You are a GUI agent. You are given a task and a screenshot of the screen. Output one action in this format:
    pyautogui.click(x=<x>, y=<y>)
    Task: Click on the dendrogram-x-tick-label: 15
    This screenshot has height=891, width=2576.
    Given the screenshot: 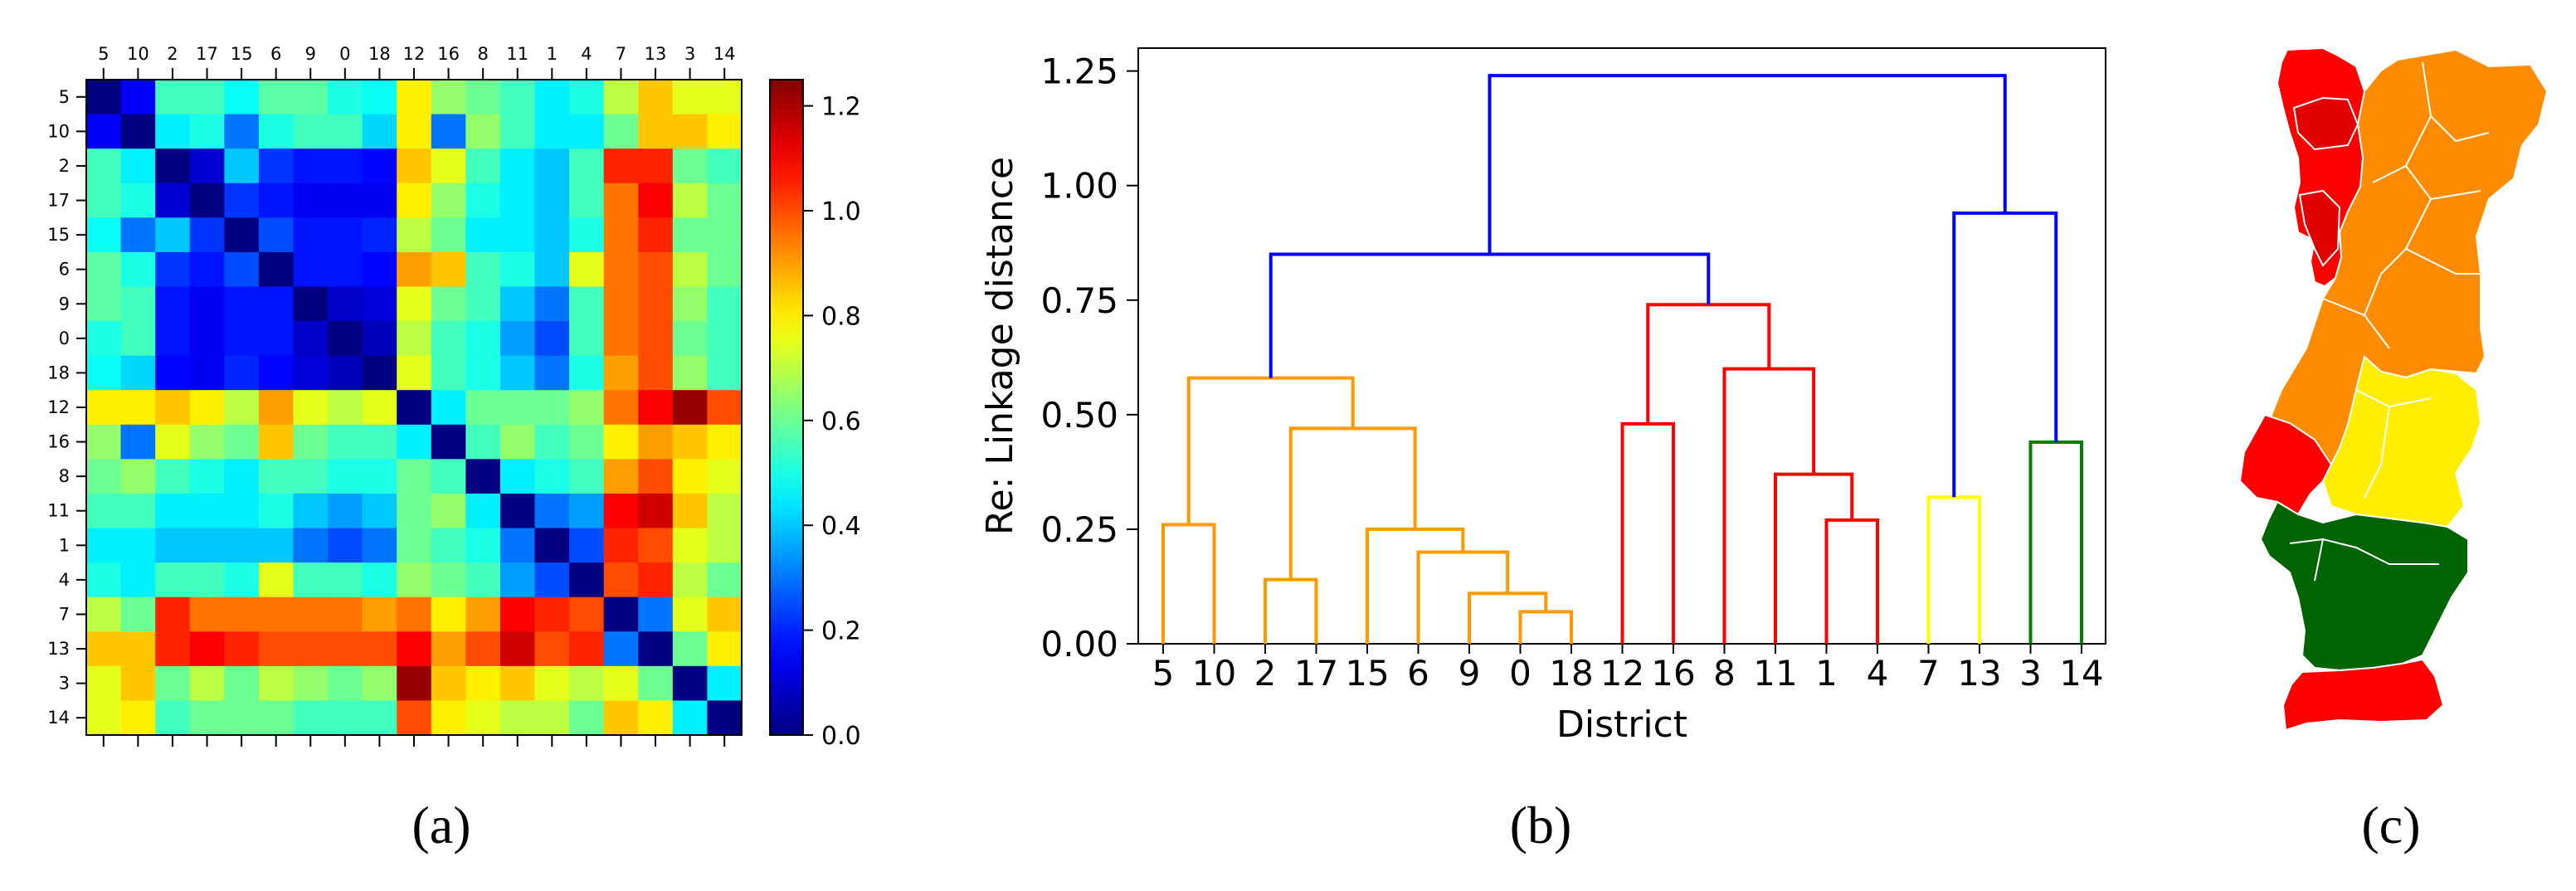 What is the action you would take?
    pyautogui.click(x=1367, y=674)
    